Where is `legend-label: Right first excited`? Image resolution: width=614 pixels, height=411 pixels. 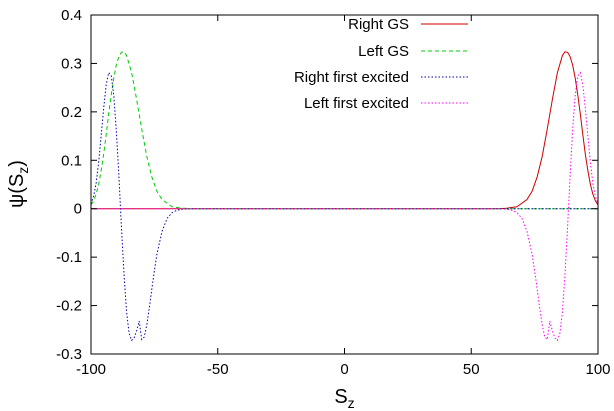 legend-label: Right first excited is located at coordinates (351, 77).